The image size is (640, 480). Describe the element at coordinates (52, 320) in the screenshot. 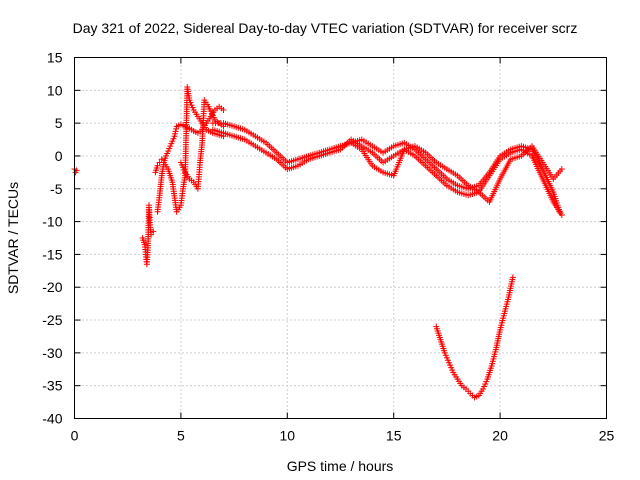

I see `y-tick-label: -25` at that location.